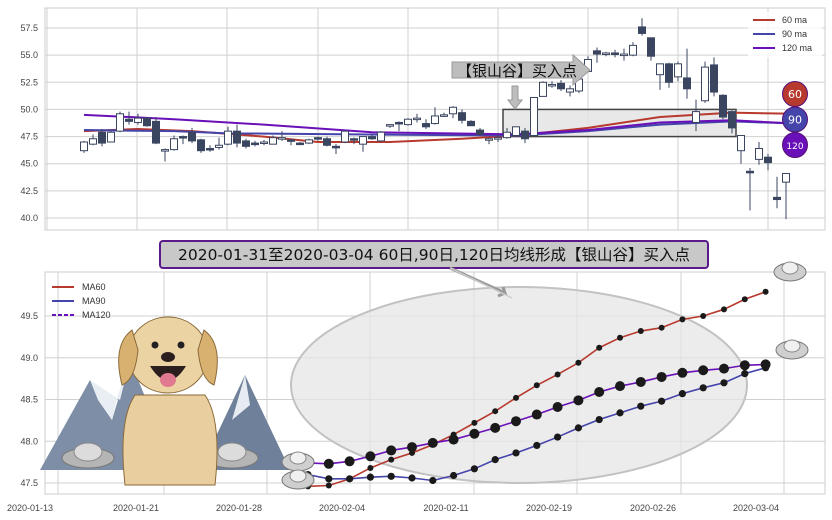 This screenshot has height=520, width=832. I want to click on y-tick-label: 45.0, so click(29, 164).